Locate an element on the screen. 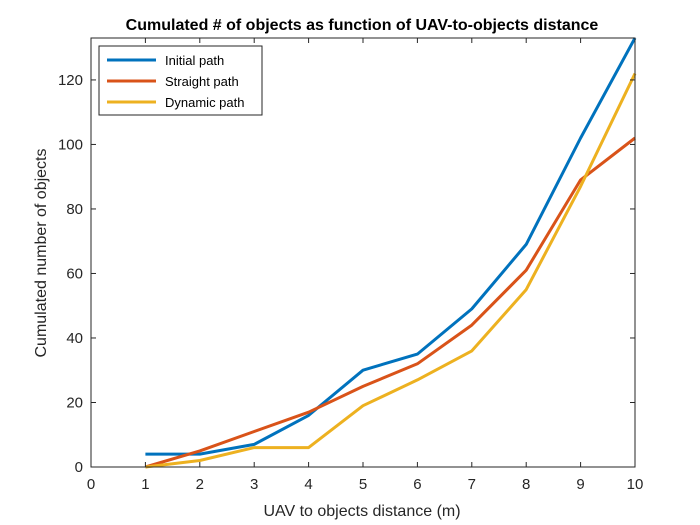 This screenshot has width=700, height=525. x-tick-label: 2 is located at coordinates (200, 484).